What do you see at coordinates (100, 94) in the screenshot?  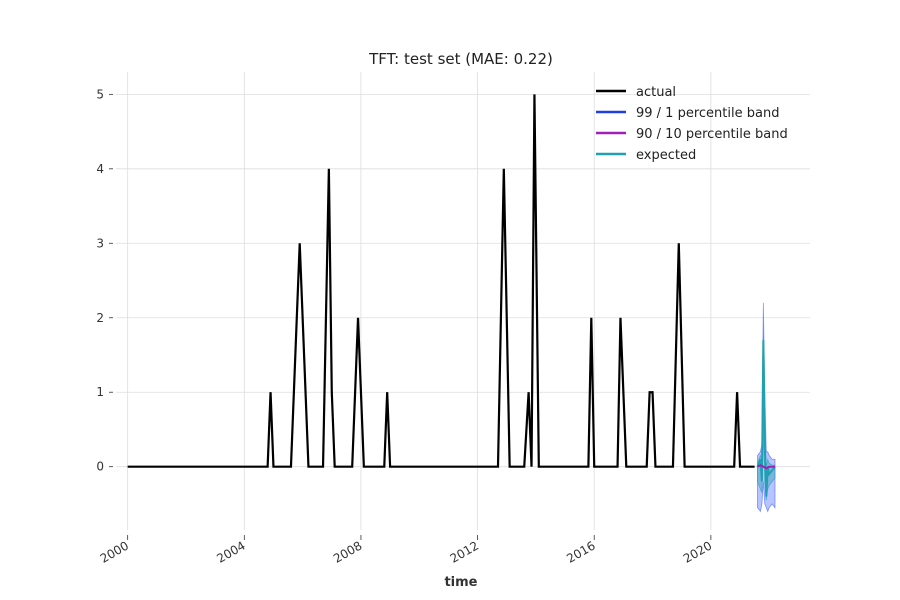 I see `y-tick-label: 5` at bounding box center [100, 94].